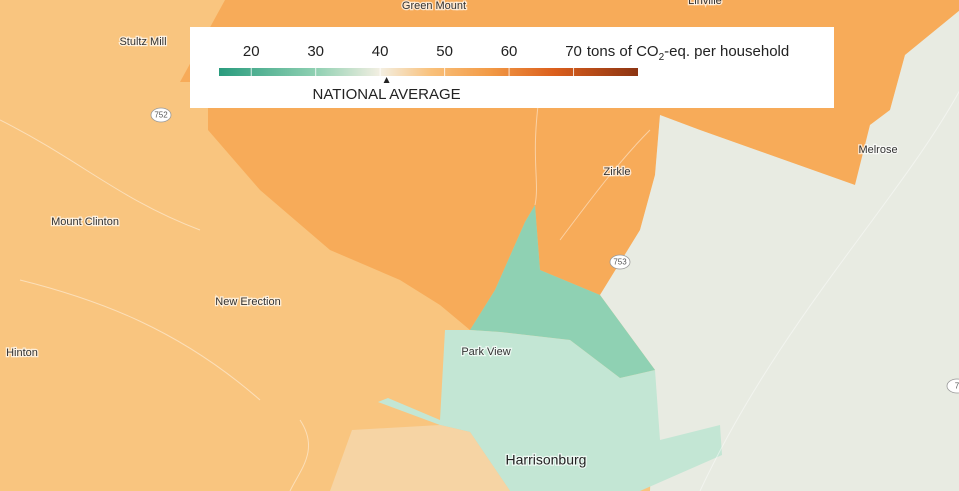 This screenshot has width=959, height=491. I want to click on unit-subscript: 2, so click(662, 57).